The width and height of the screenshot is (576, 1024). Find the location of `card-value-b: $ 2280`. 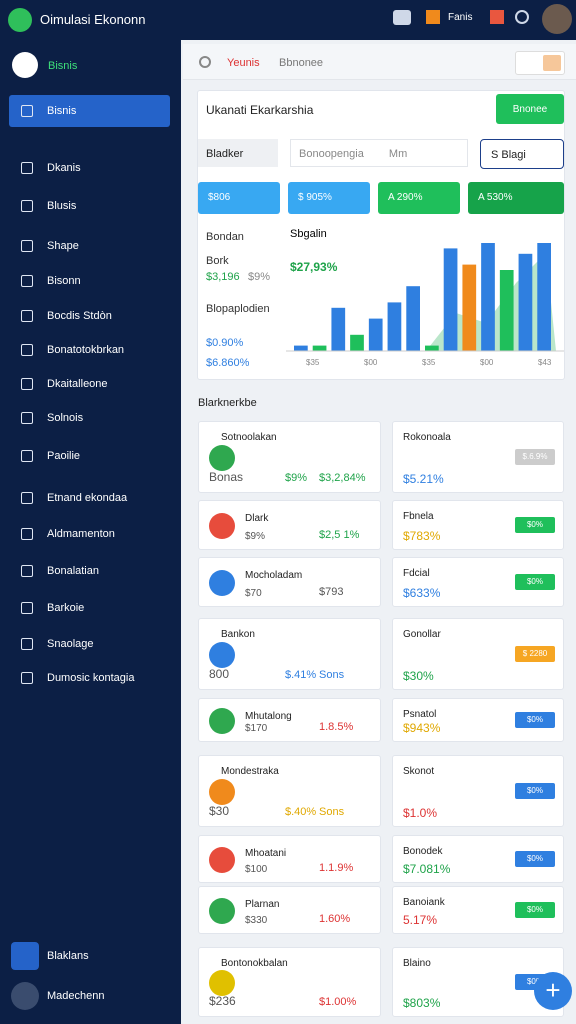

card-value-b: $ 2280 is located at coordinates (535, 654).